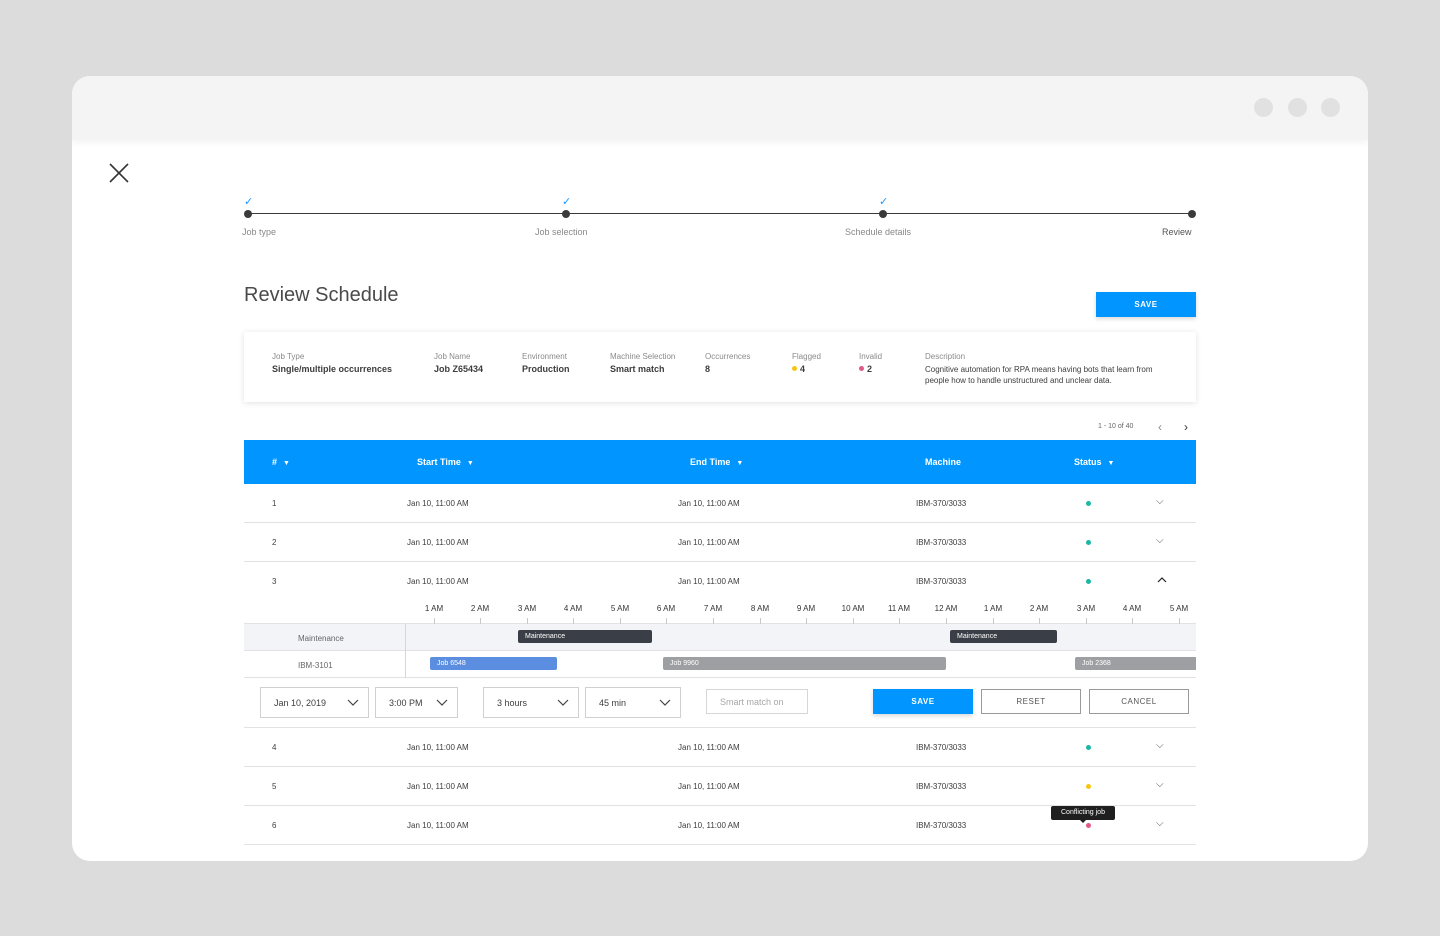  What do you see at coordinates (439, 462) in the screenshot?
I see `column-header-label: Start Time` at bounding box center [439, 462].